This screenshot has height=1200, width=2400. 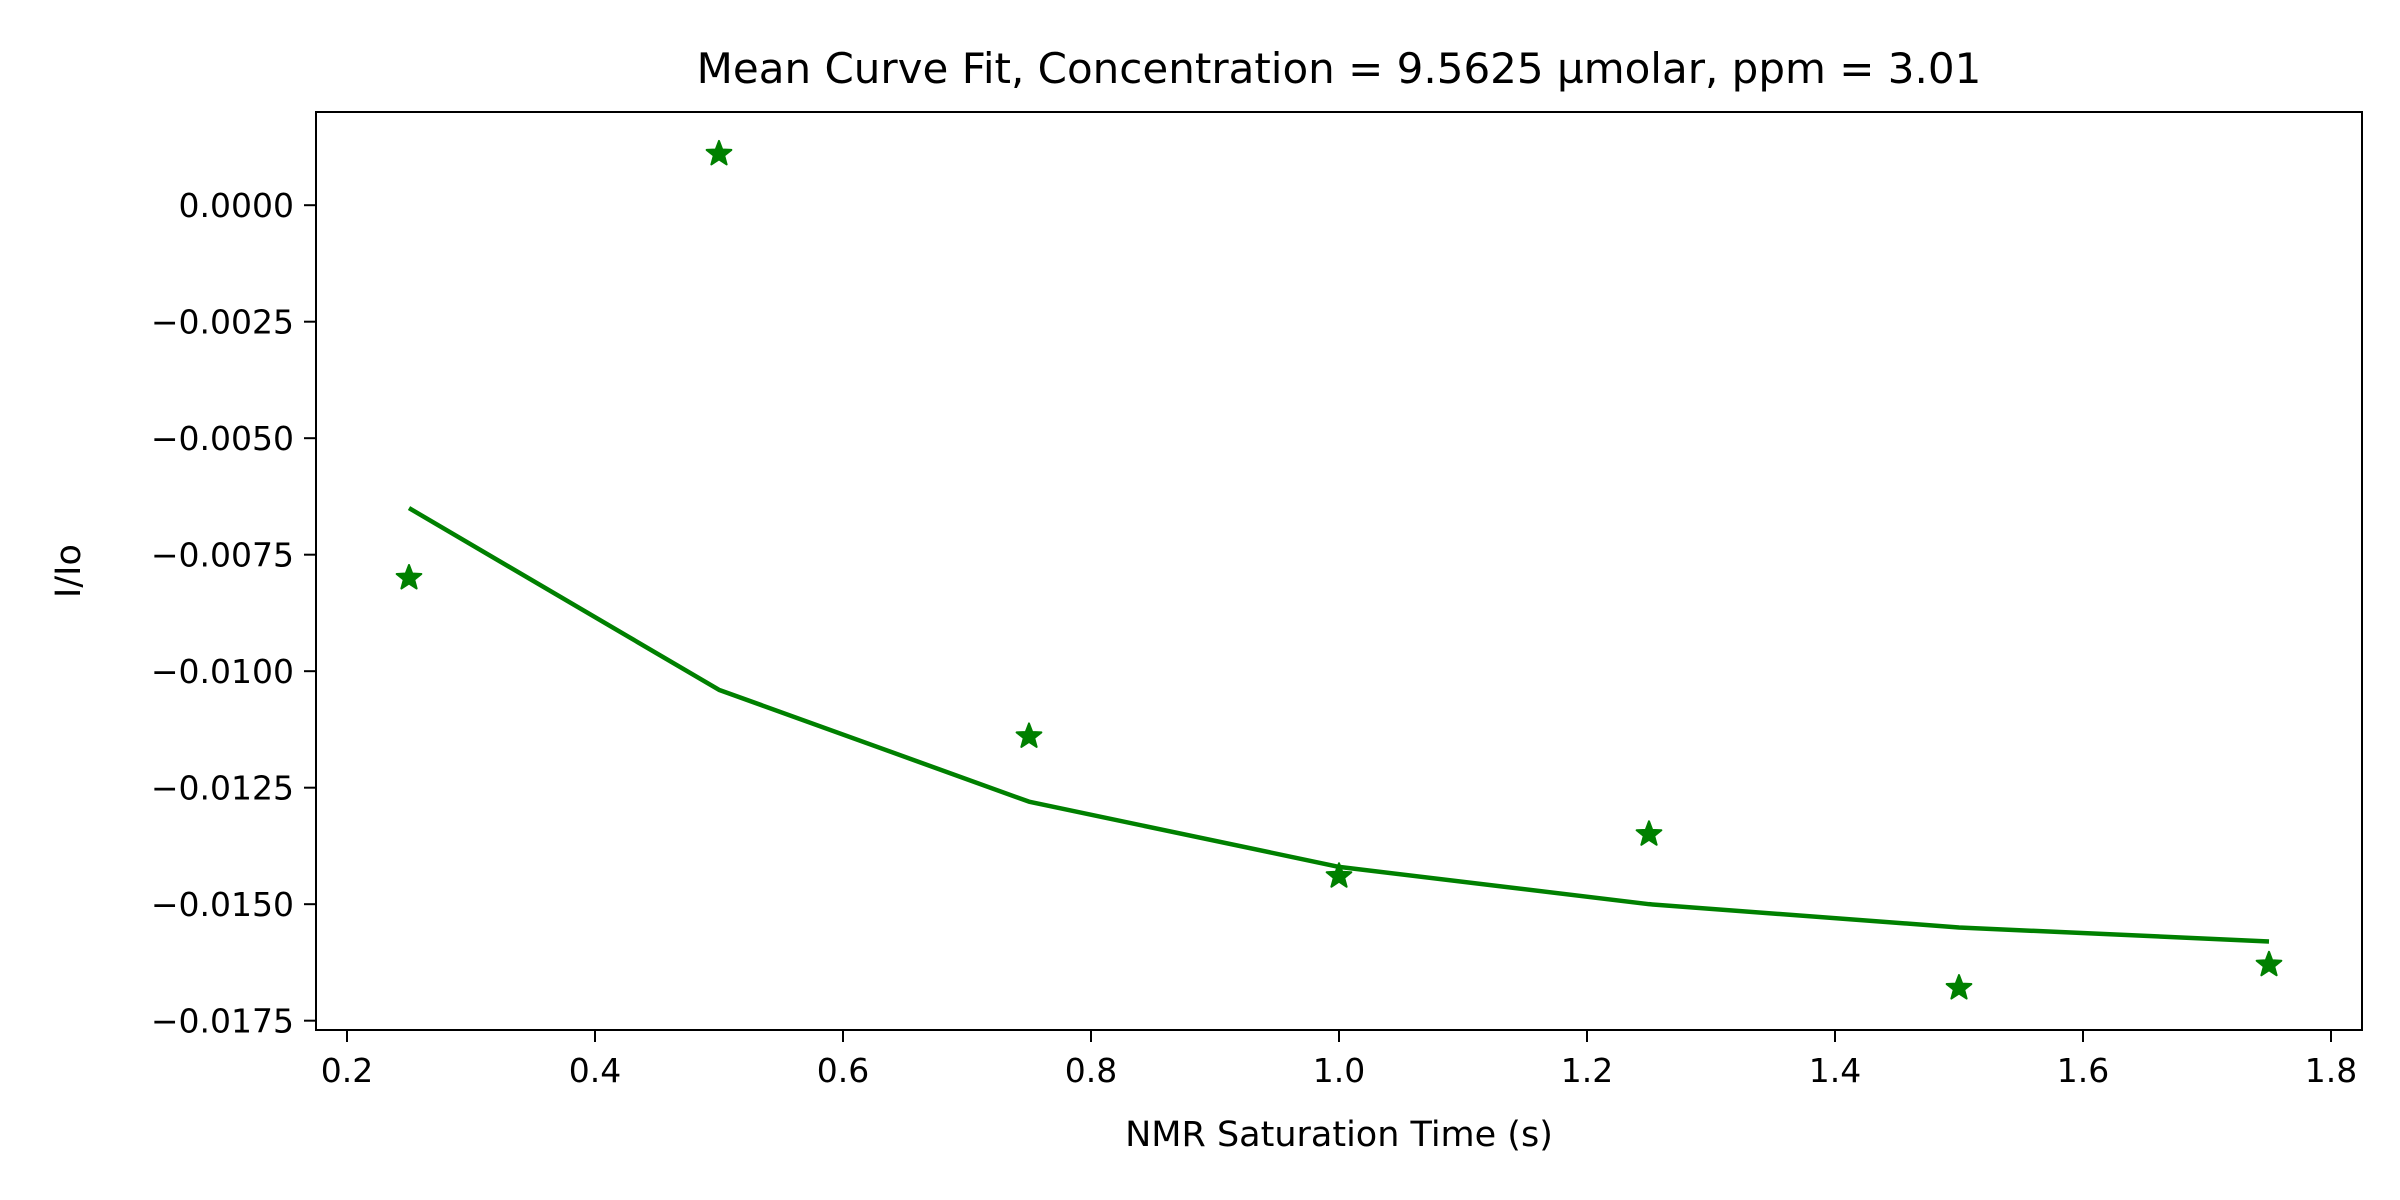 I want to click on x-axis-label: NMR Saturation Time (s), so click(x=1339, y=1135).